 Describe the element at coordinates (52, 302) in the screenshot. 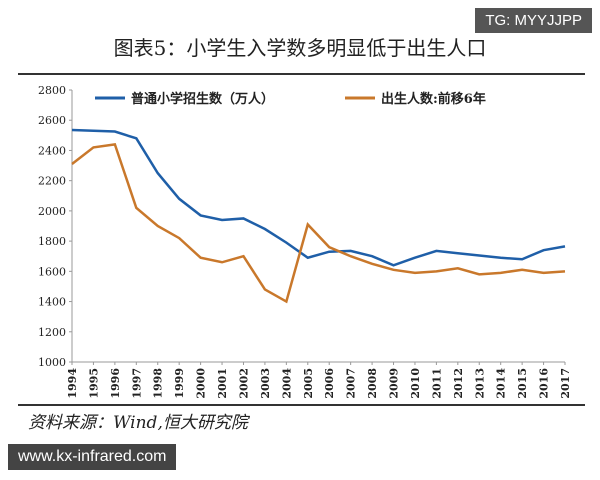

I see `y-tick-label: 1400` at that location.